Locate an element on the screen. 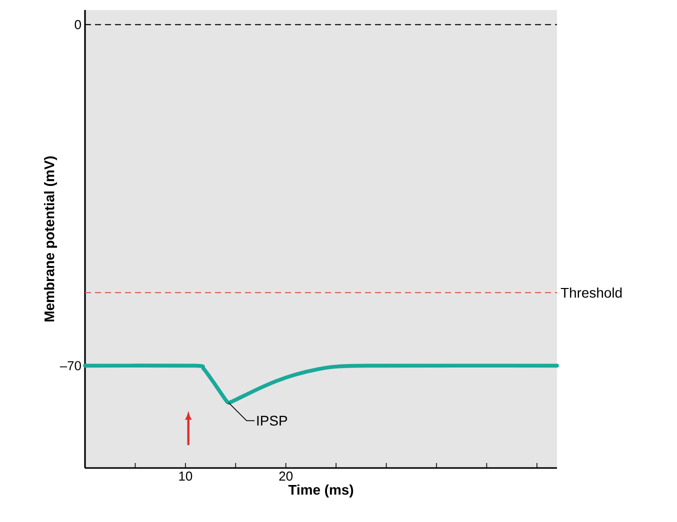  x-tick-label: 20 is located at coordinates (286, 476).